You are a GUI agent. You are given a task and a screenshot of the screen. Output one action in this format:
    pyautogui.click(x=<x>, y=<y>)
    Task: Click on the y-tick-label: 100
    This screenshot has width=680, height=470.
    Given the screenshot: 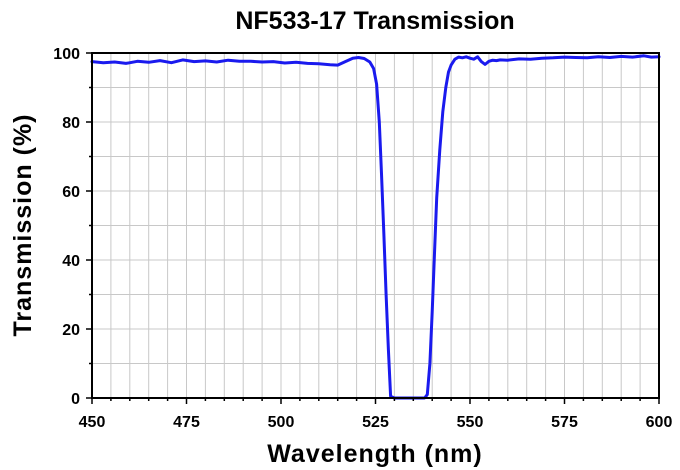 What is the action you would take?
    pyautogui.click(x=66, y=54)
    